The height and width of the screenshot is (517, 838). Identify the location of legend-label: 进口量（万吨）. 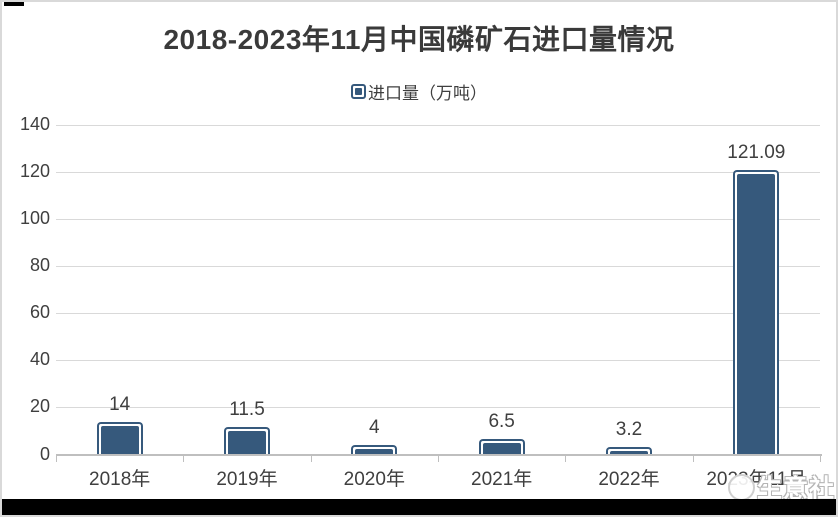
(427, 93).